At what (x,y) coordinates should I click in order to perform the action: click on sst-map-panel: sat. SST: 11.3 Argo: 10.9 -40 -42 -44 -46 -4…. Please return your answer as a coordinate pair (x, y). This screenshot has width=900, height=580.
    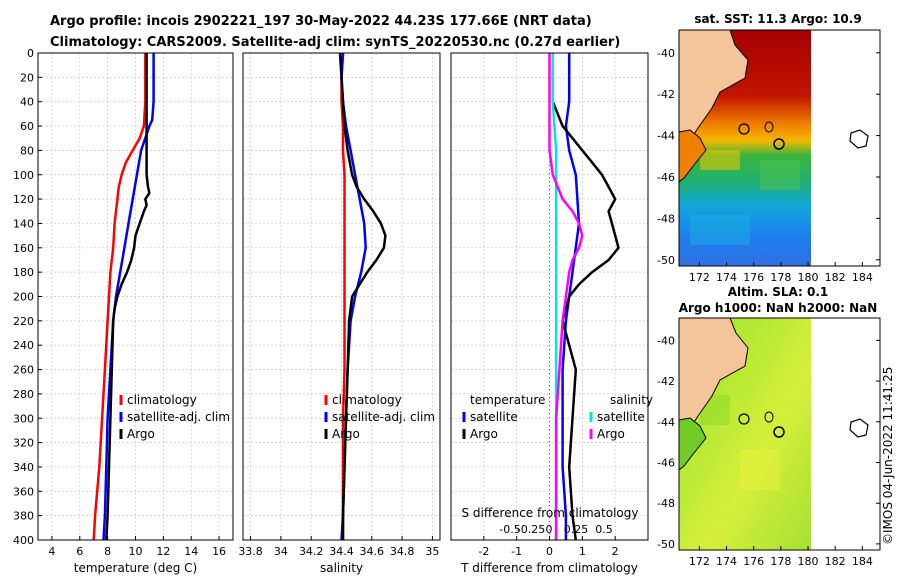
    Looking at the image, I should click on (769, 148).